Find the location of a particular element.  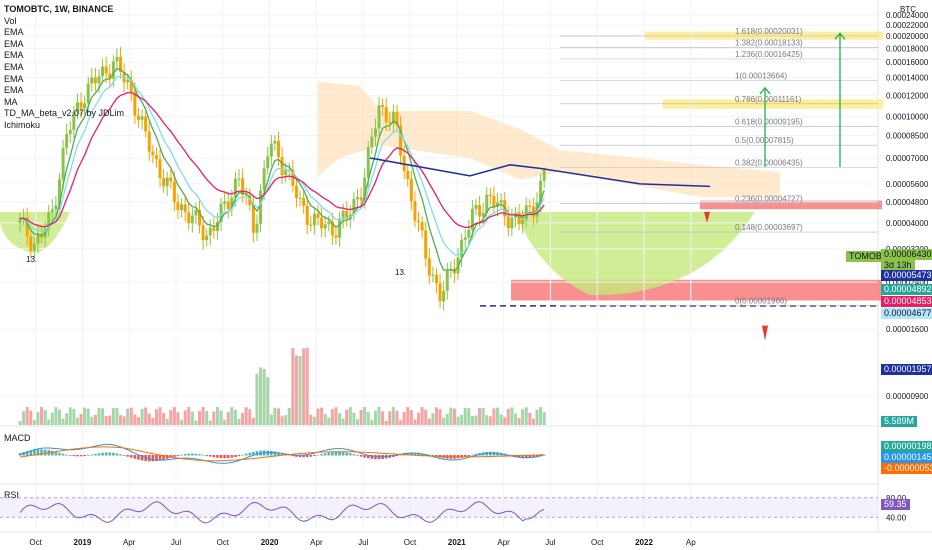

indicator-td-ma: TD_MA_beta_v2.07 by JDLim is located at coordinates (64, 113).